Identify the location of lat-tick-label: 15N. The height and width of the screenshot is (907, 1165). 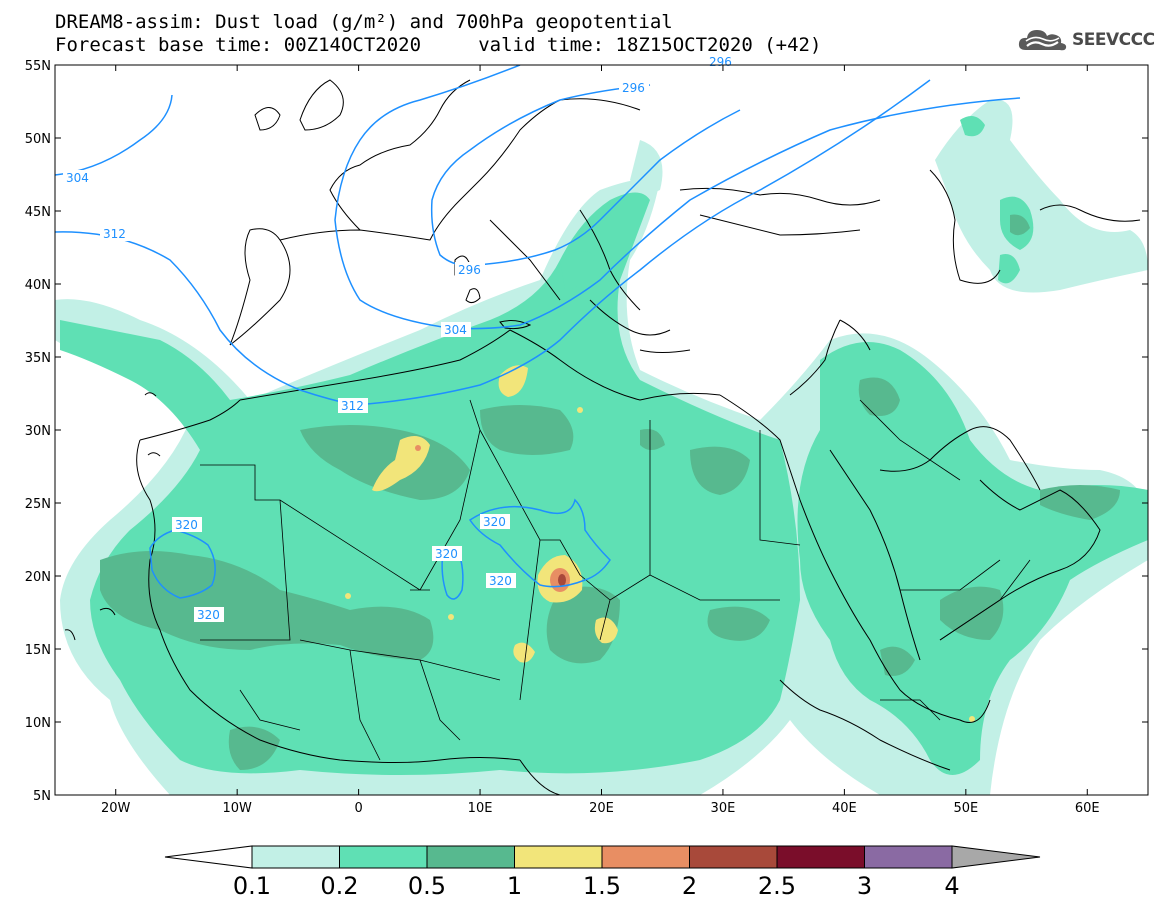
(38, 650).